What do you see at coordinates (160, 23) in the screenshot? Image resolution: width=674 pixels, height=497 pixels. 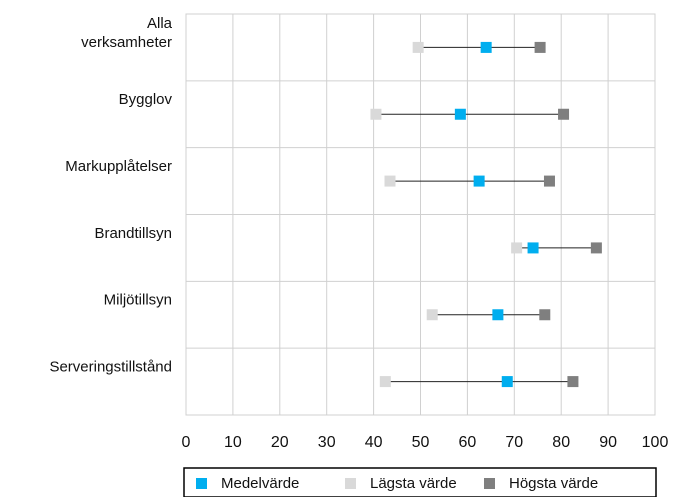 I see `category-label: Alla` at bounding box center [160, 23].